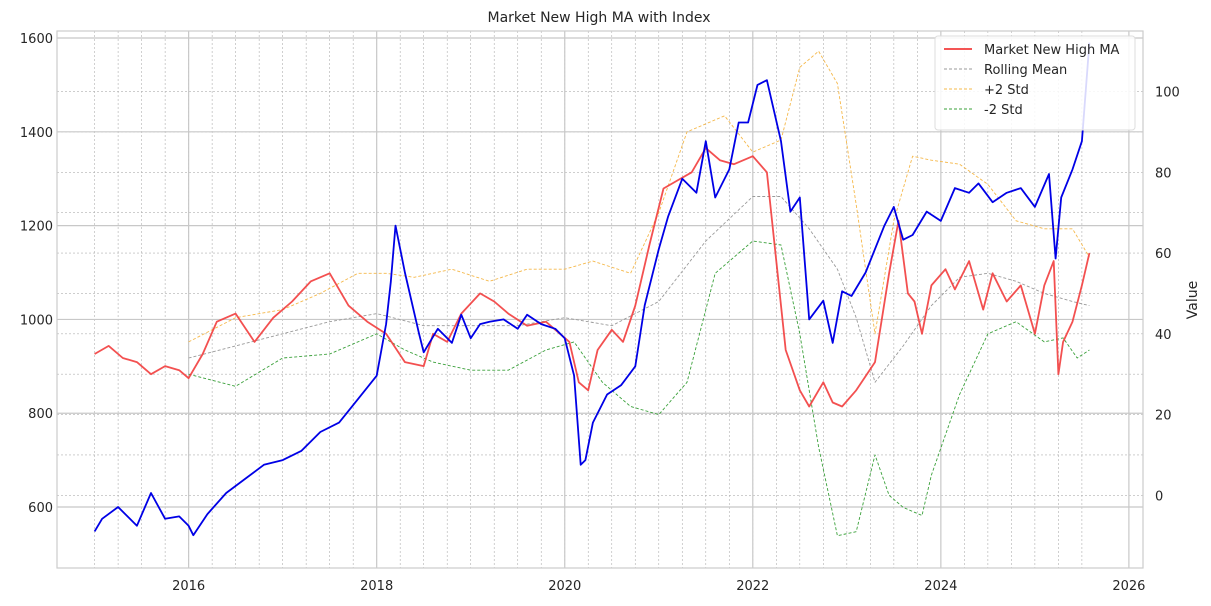 The width and height of the screenshot is (1211, 606). I want to click on legend-label: Market New High MA, so click(1052, 50).